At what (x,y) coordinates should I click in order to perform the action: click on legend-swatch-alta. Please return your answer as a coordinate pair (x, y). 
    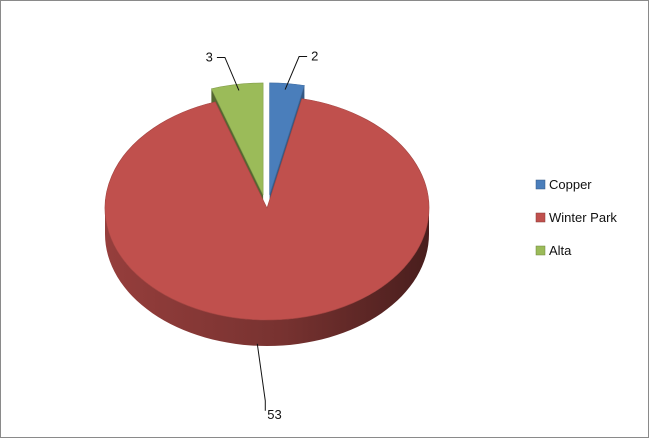
    Looking at the image, I should click on (540, 250).